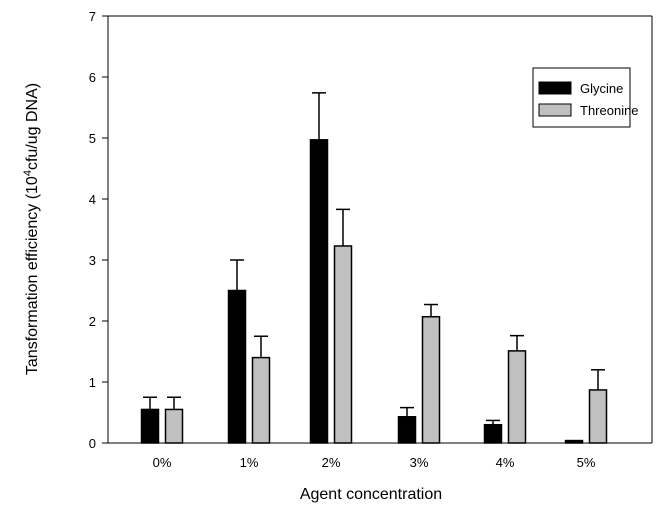  Describe the element at coordinates (92, 382) in the screenshot. I see `y-tick-label: 1` at that location.